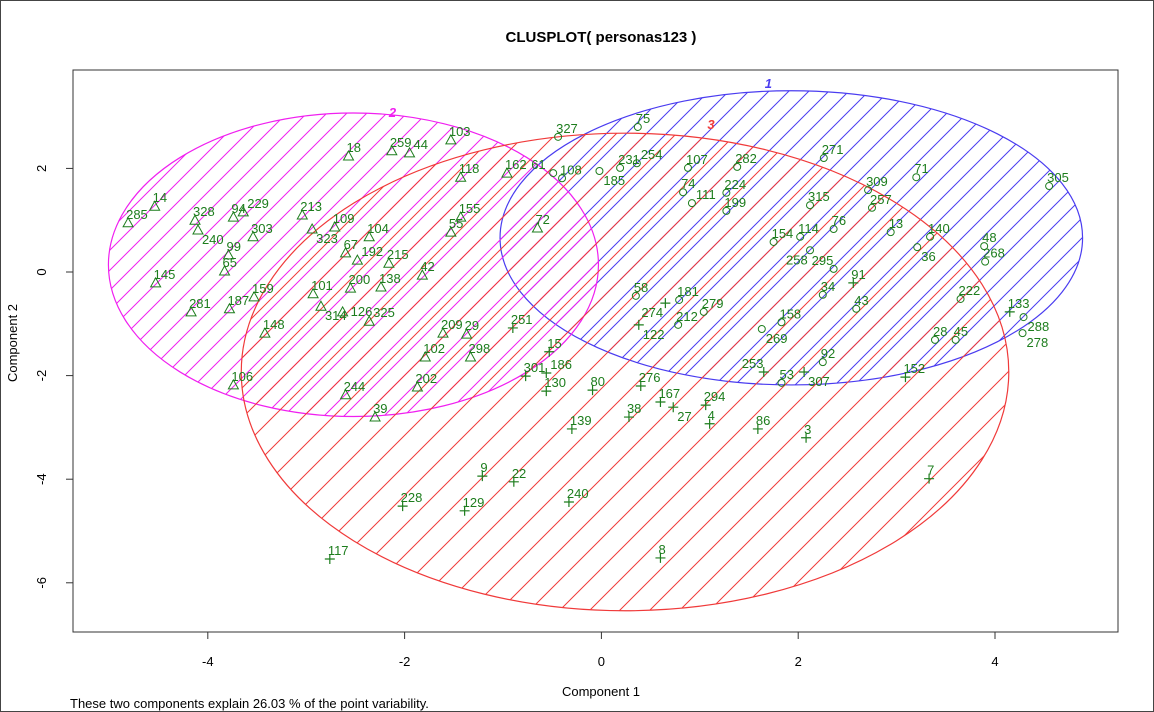  What do you see at coordinates (825, 263) in the screenshot?
I see `data-point-295: 295` at bounding box center [825, 263].